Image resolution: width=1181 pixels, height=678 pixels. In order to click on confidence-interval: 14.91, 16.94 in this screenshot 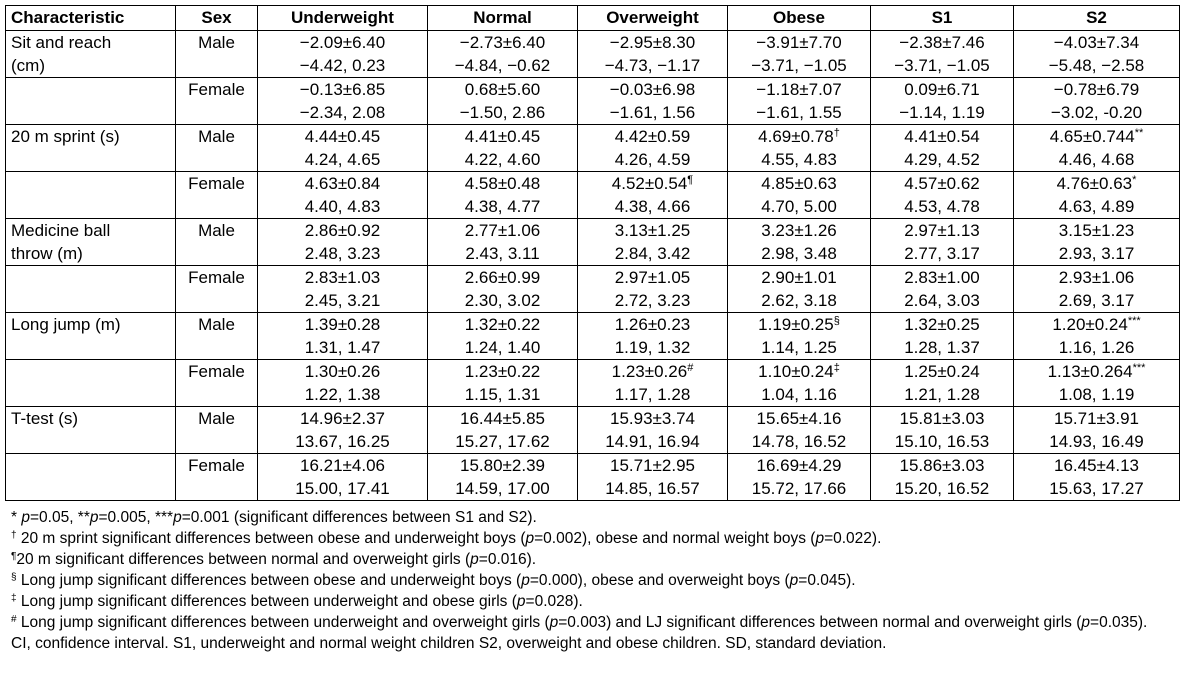, I will do `click(652, 441)`.